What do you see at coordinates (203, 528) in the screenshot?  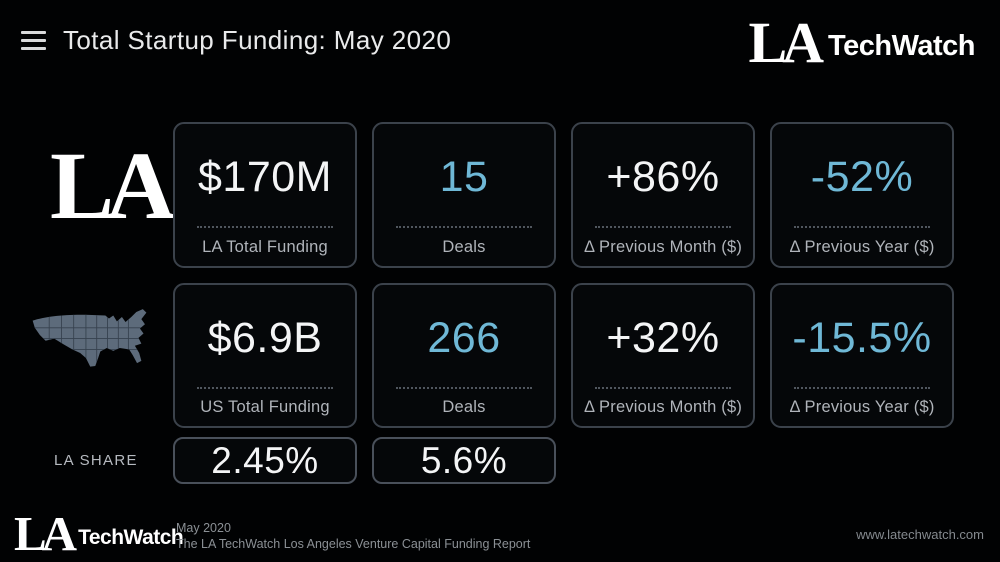 I see `footer-date: May 2020` at bounding box center [203, 528].